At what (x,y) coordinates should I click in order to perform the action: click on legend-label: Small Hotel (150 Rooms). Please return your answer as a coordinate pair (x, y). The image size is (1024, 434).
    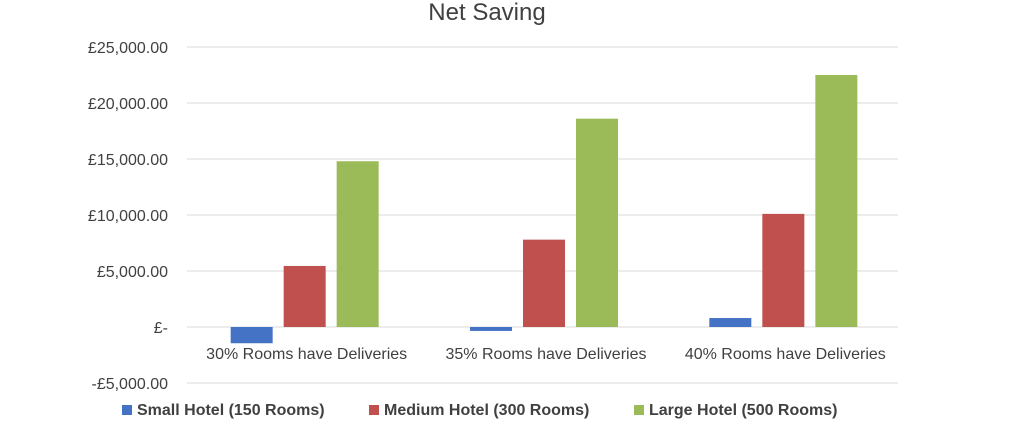
    Looking at the image, I should click on (231, 410).